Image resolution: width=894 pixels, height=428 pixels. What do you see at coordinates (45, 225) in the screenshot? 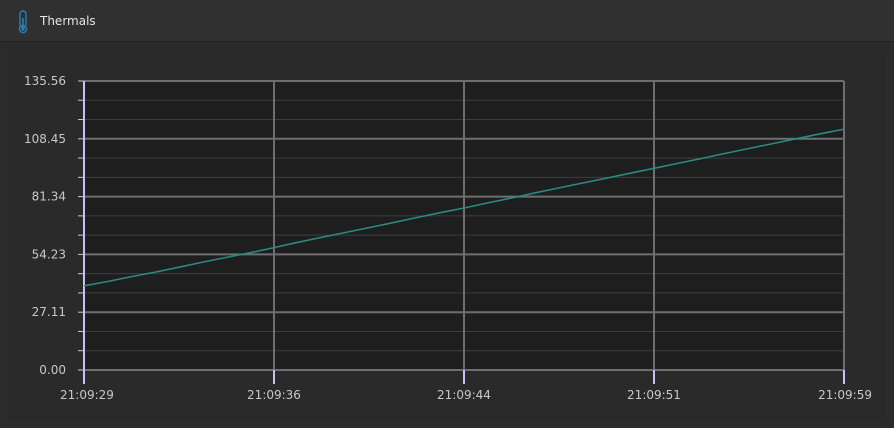
I see `y-tick-labels: 0.00 27.11 54.23 81.34 108.45 135.56` at bounding box center [45, 225].